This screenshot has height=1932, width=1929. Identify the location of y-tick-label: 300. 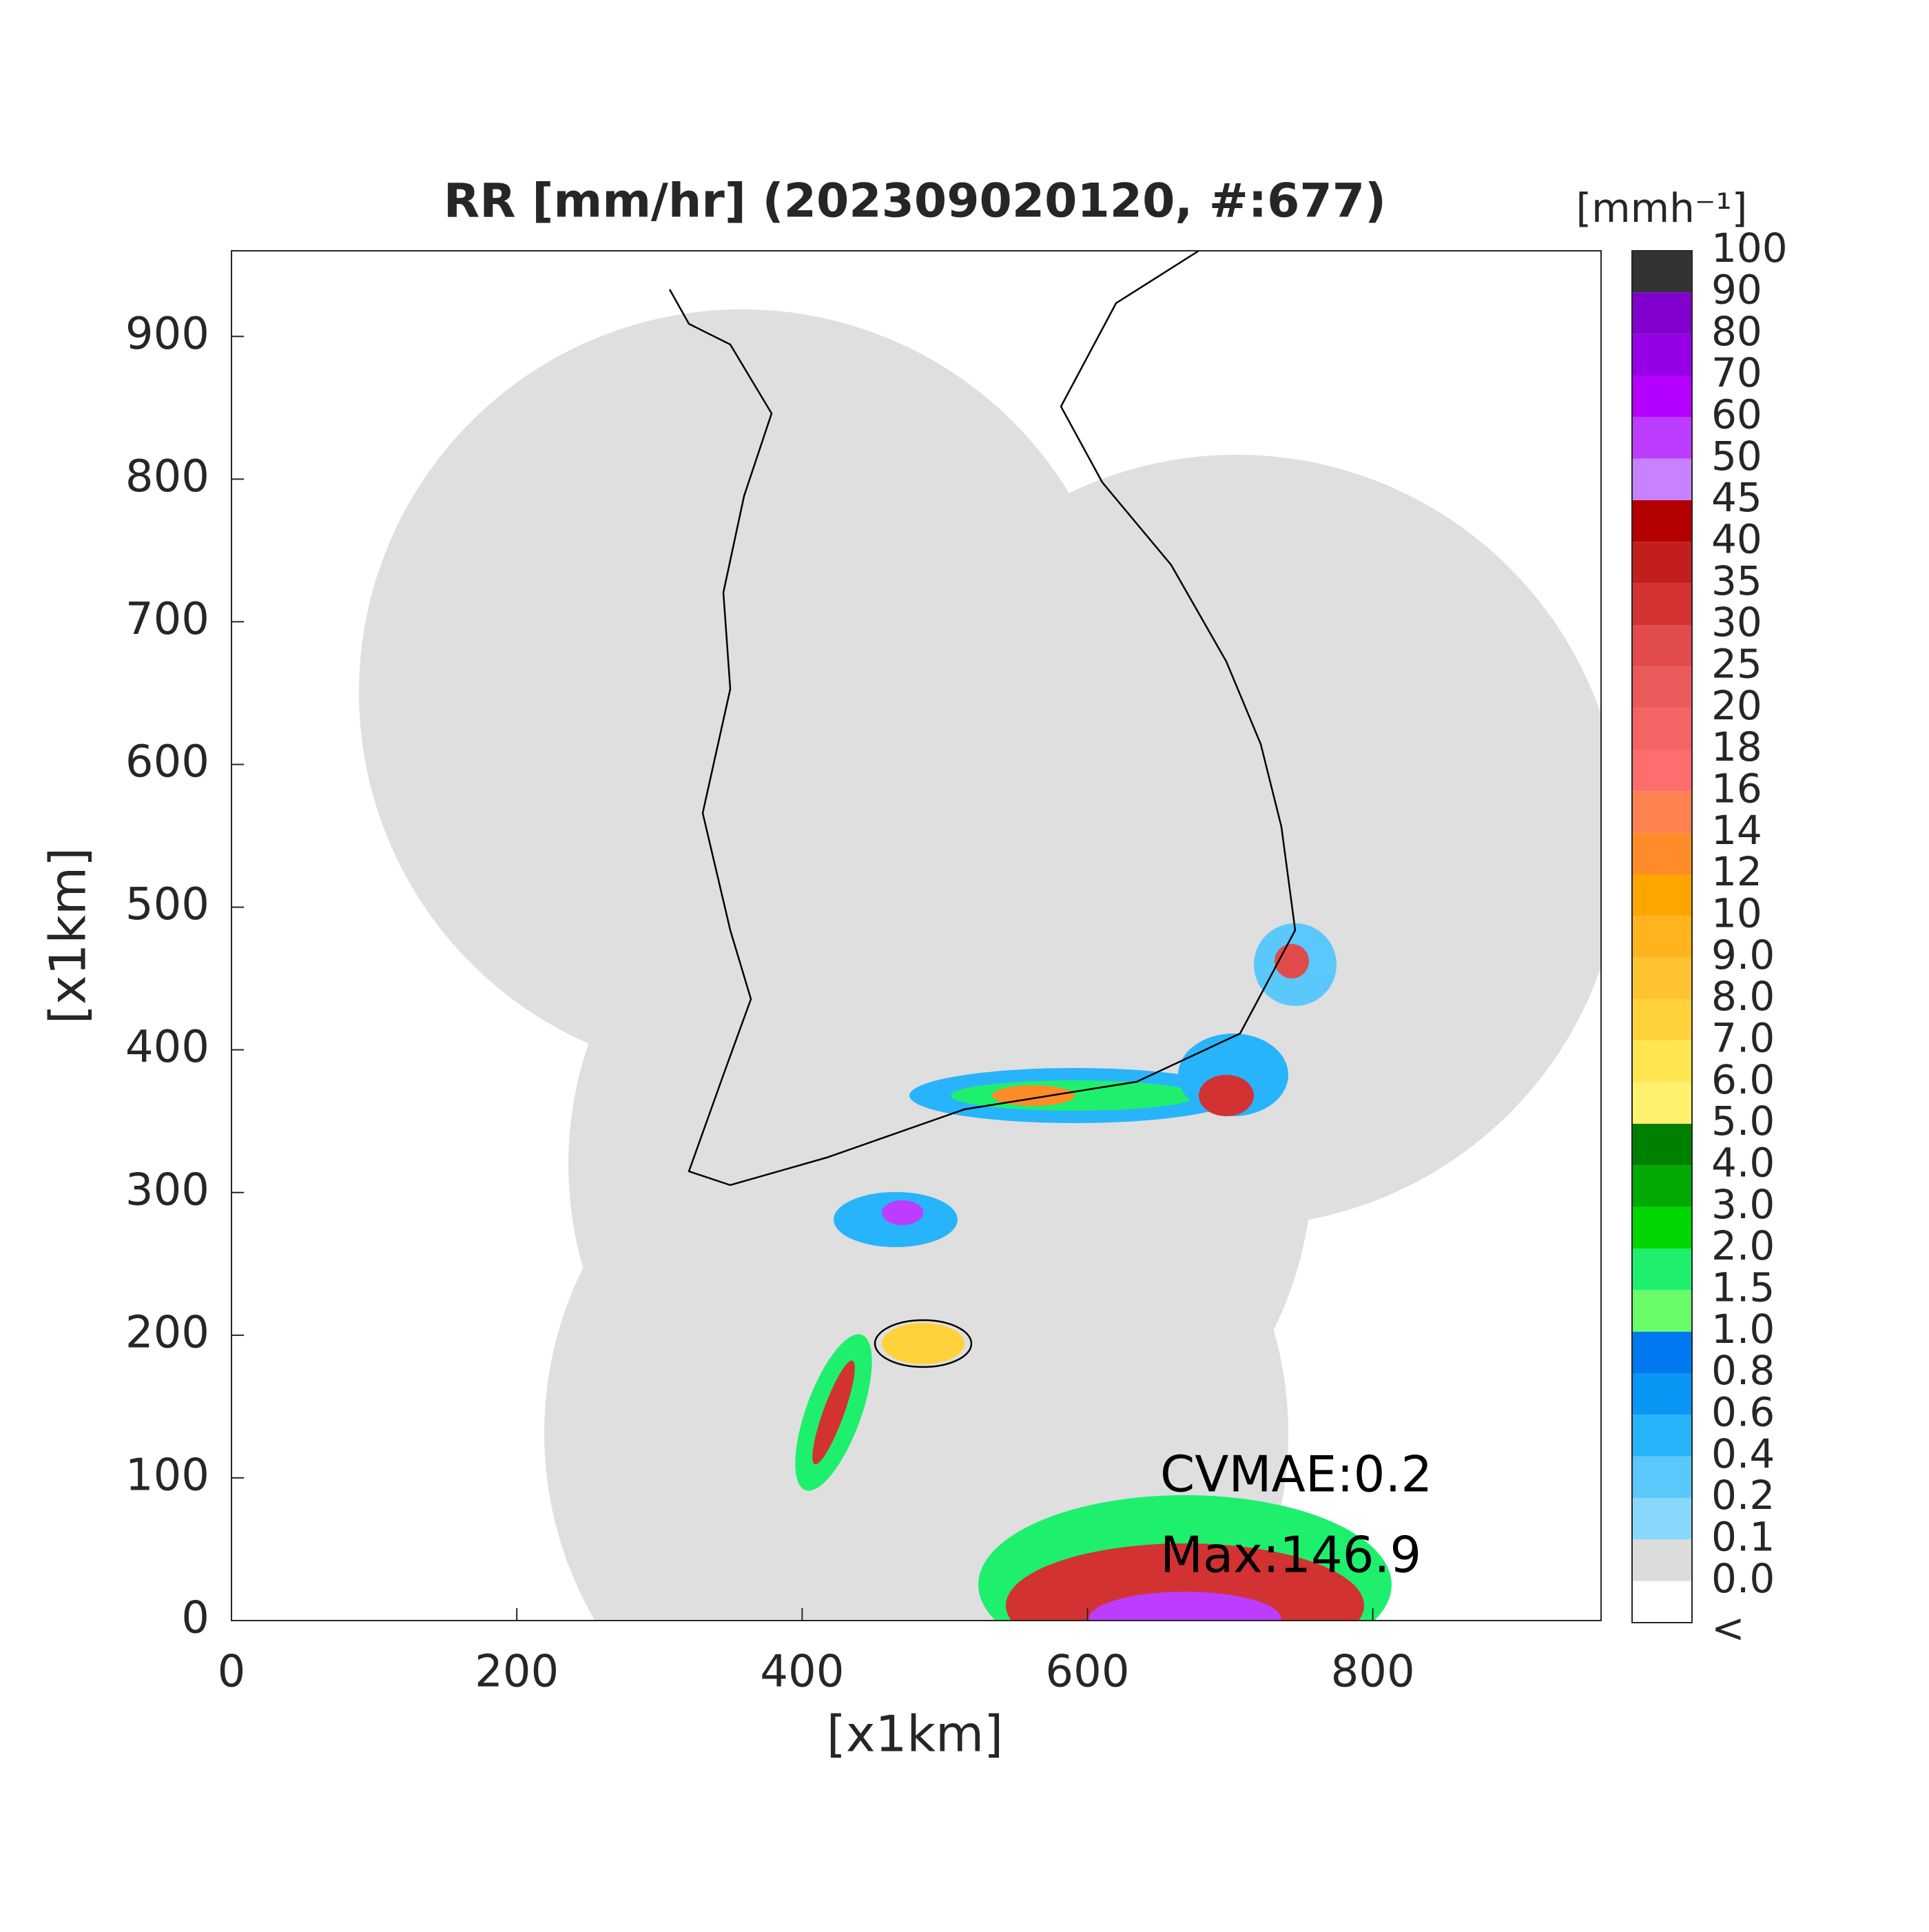
(167, 1189).